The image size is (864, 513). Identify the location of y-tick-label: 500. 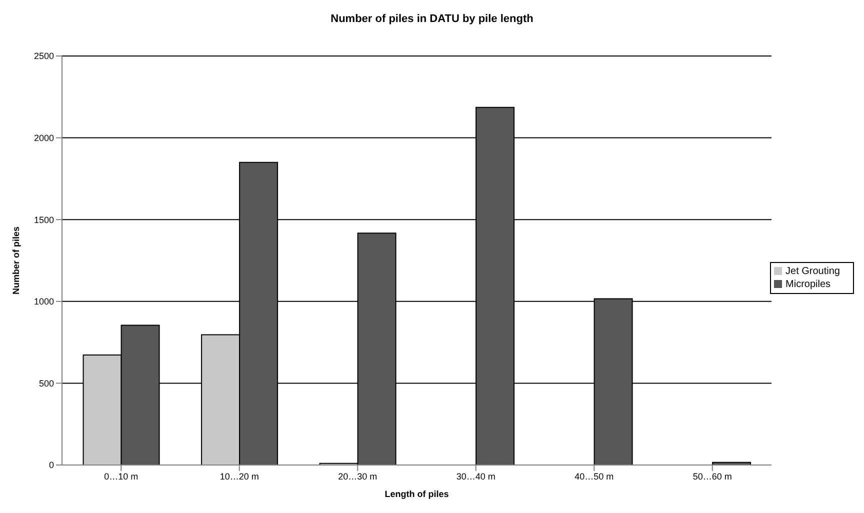
(46, 383).